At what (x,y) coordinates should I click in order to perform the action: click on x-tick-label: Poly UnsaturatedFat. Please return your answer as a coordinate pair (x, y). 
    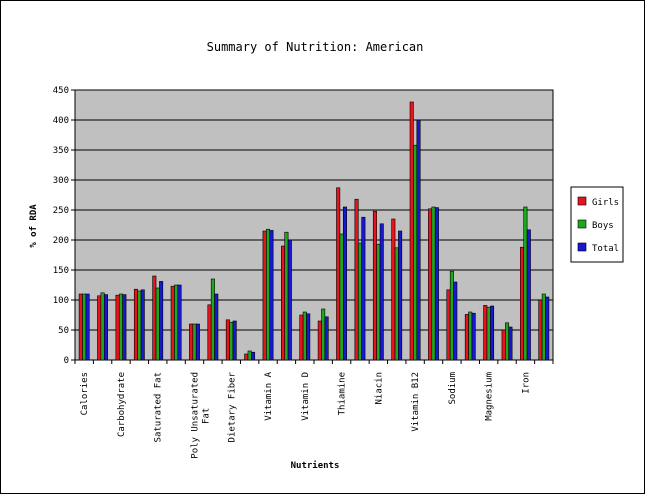
    Looking at the image, I should click on (201, 415).